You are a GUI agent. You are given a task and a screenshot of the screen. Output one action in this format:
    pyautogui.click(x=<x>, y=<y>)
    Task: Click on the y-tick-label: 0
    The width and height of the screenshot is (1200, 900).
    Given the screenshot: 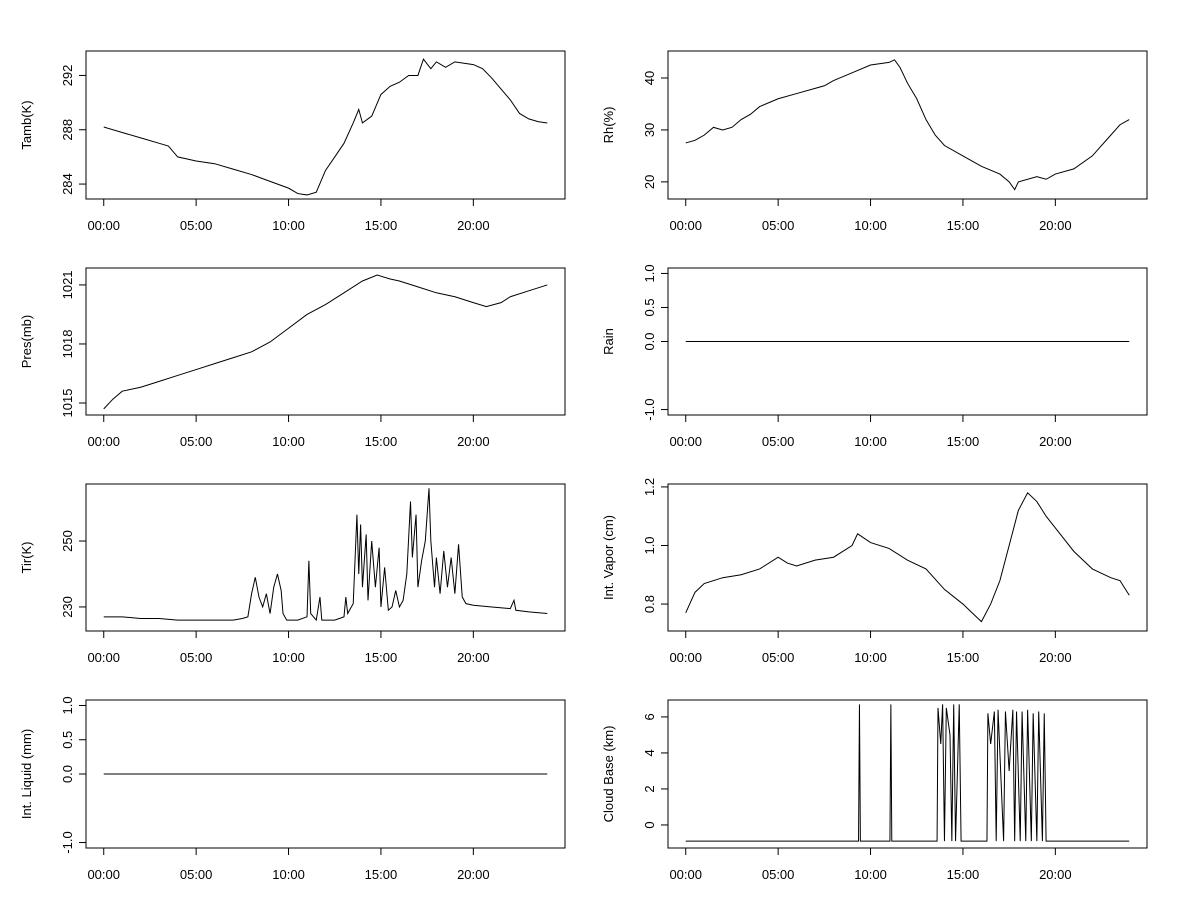 What is the action you would take?
    pyautogui.click(x=649, y=824)
    